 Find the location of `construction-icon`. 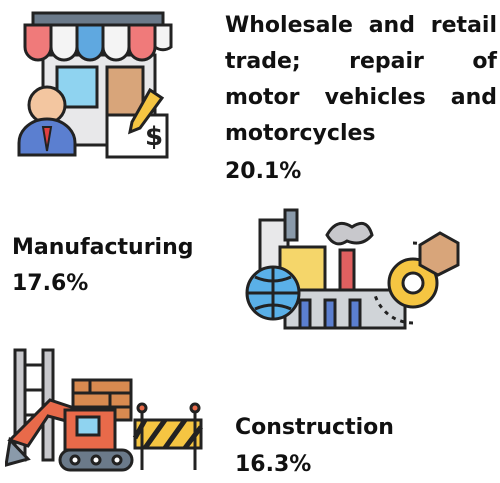

construction-icon is located at coordinates (104, 410).